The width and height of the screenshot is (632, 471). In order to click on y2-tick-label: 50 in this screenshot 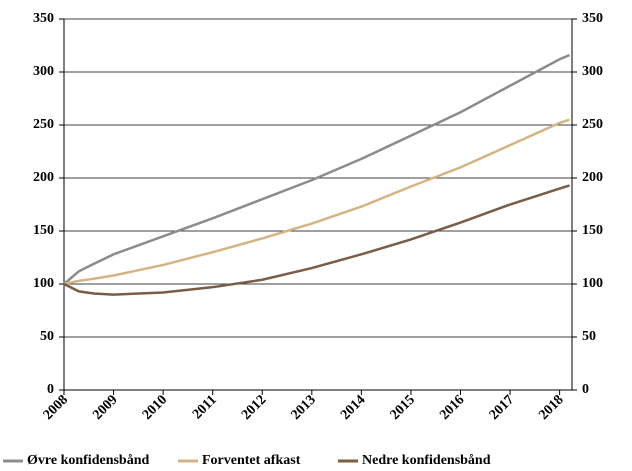, I will do `click(589, 336)`.